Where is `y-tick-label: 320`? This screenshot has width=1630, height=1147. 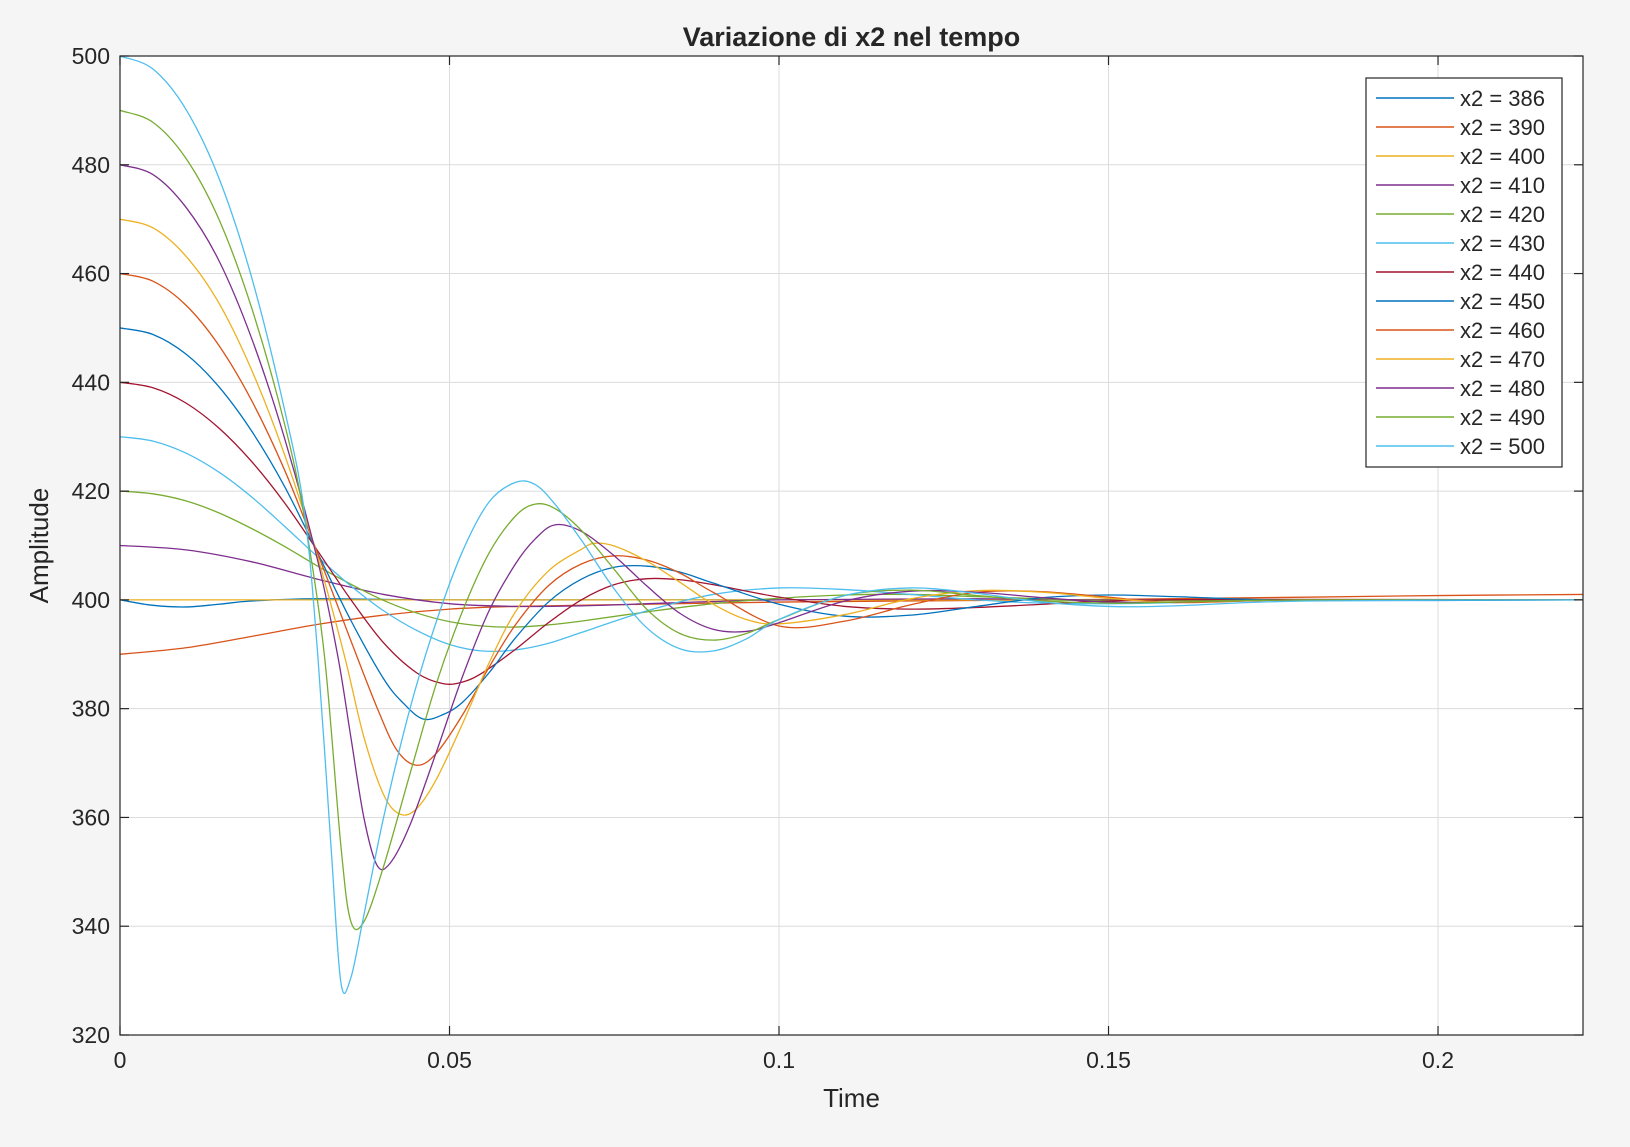
y-tick-label: 320 is located at coordinates (91, 1035).